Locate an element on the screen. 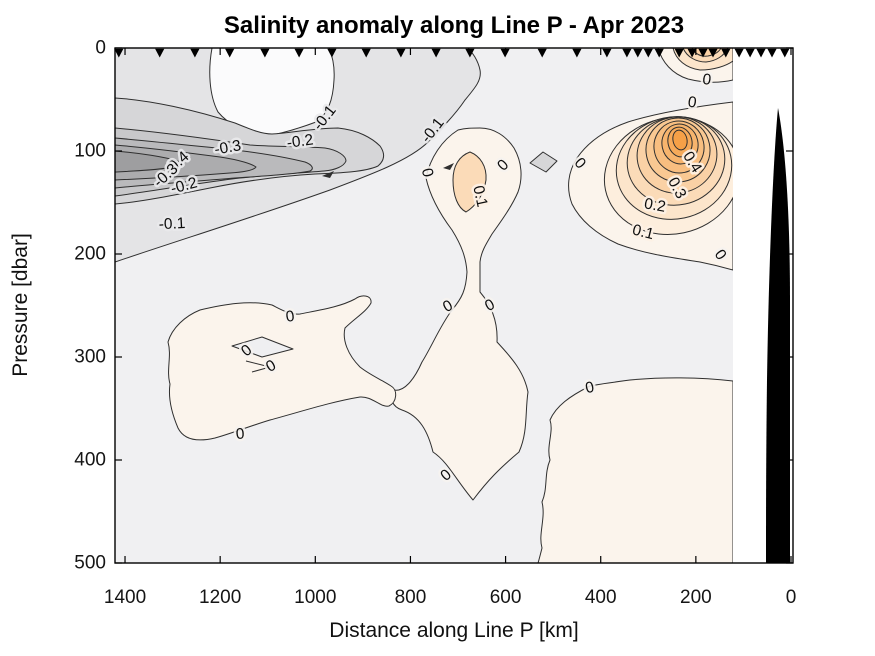 The height and width of the screenshot is (656, 875). bullseye-ring is located at coordinates (680, 140).